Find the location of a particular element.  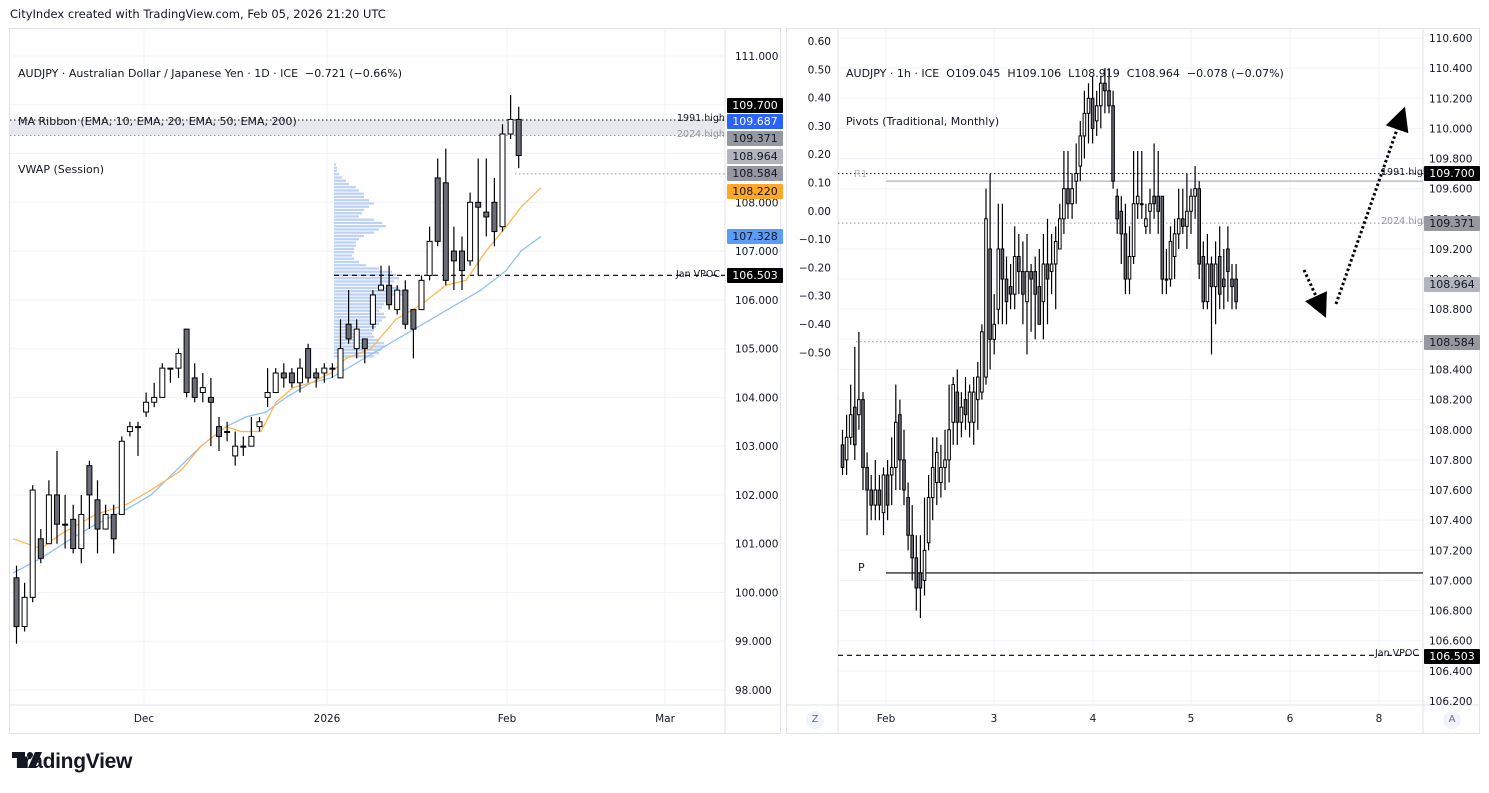

price-tag: 108.220 is located at coordinates (755, 191).